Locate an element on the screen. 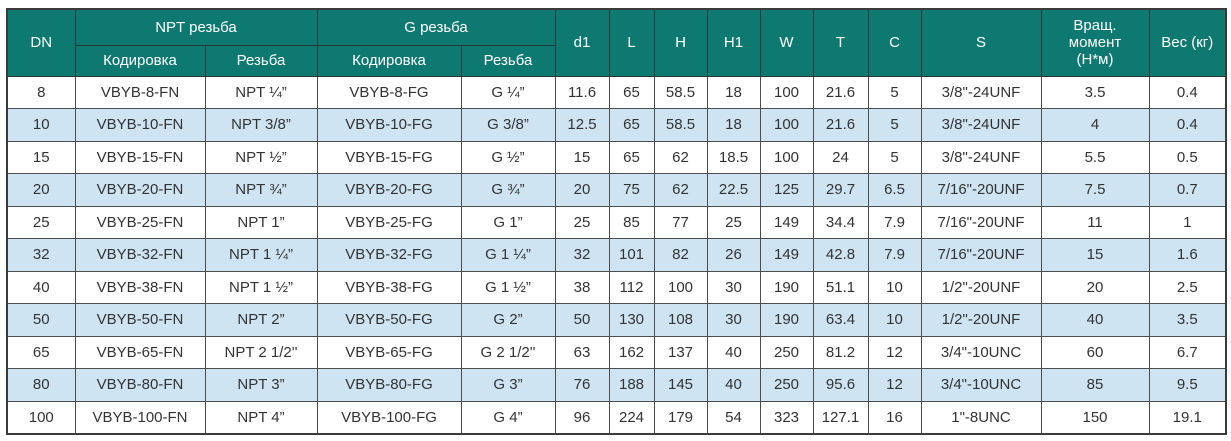  header-t: T is located at coordinates (840, 42).